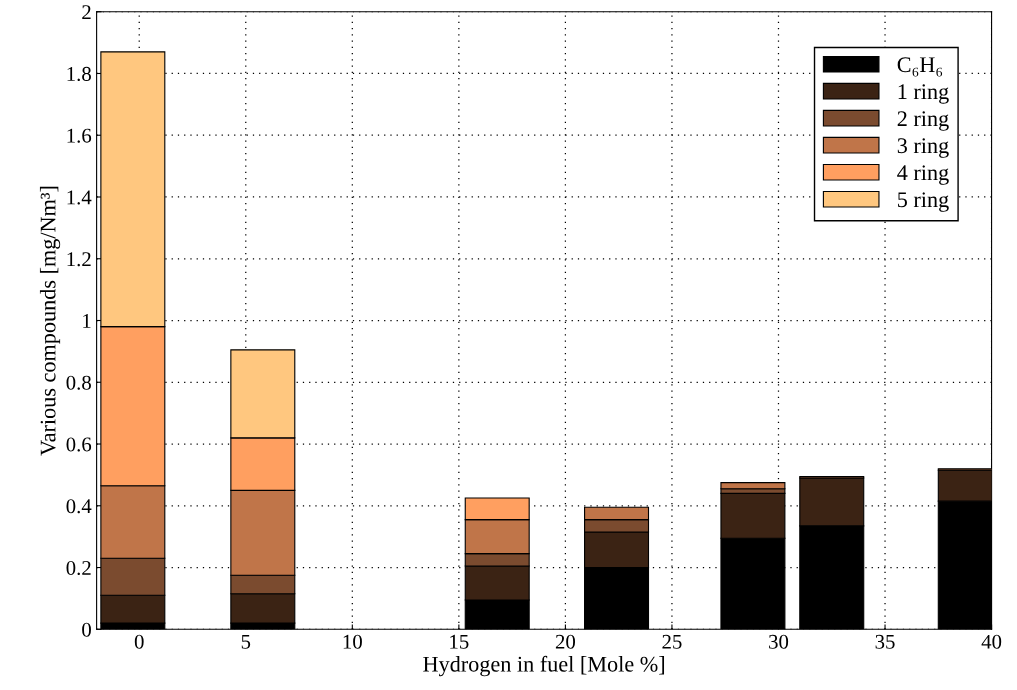 The image size is (1017, 690). I want to click on y-tick-label: 0, so click(86, 629).